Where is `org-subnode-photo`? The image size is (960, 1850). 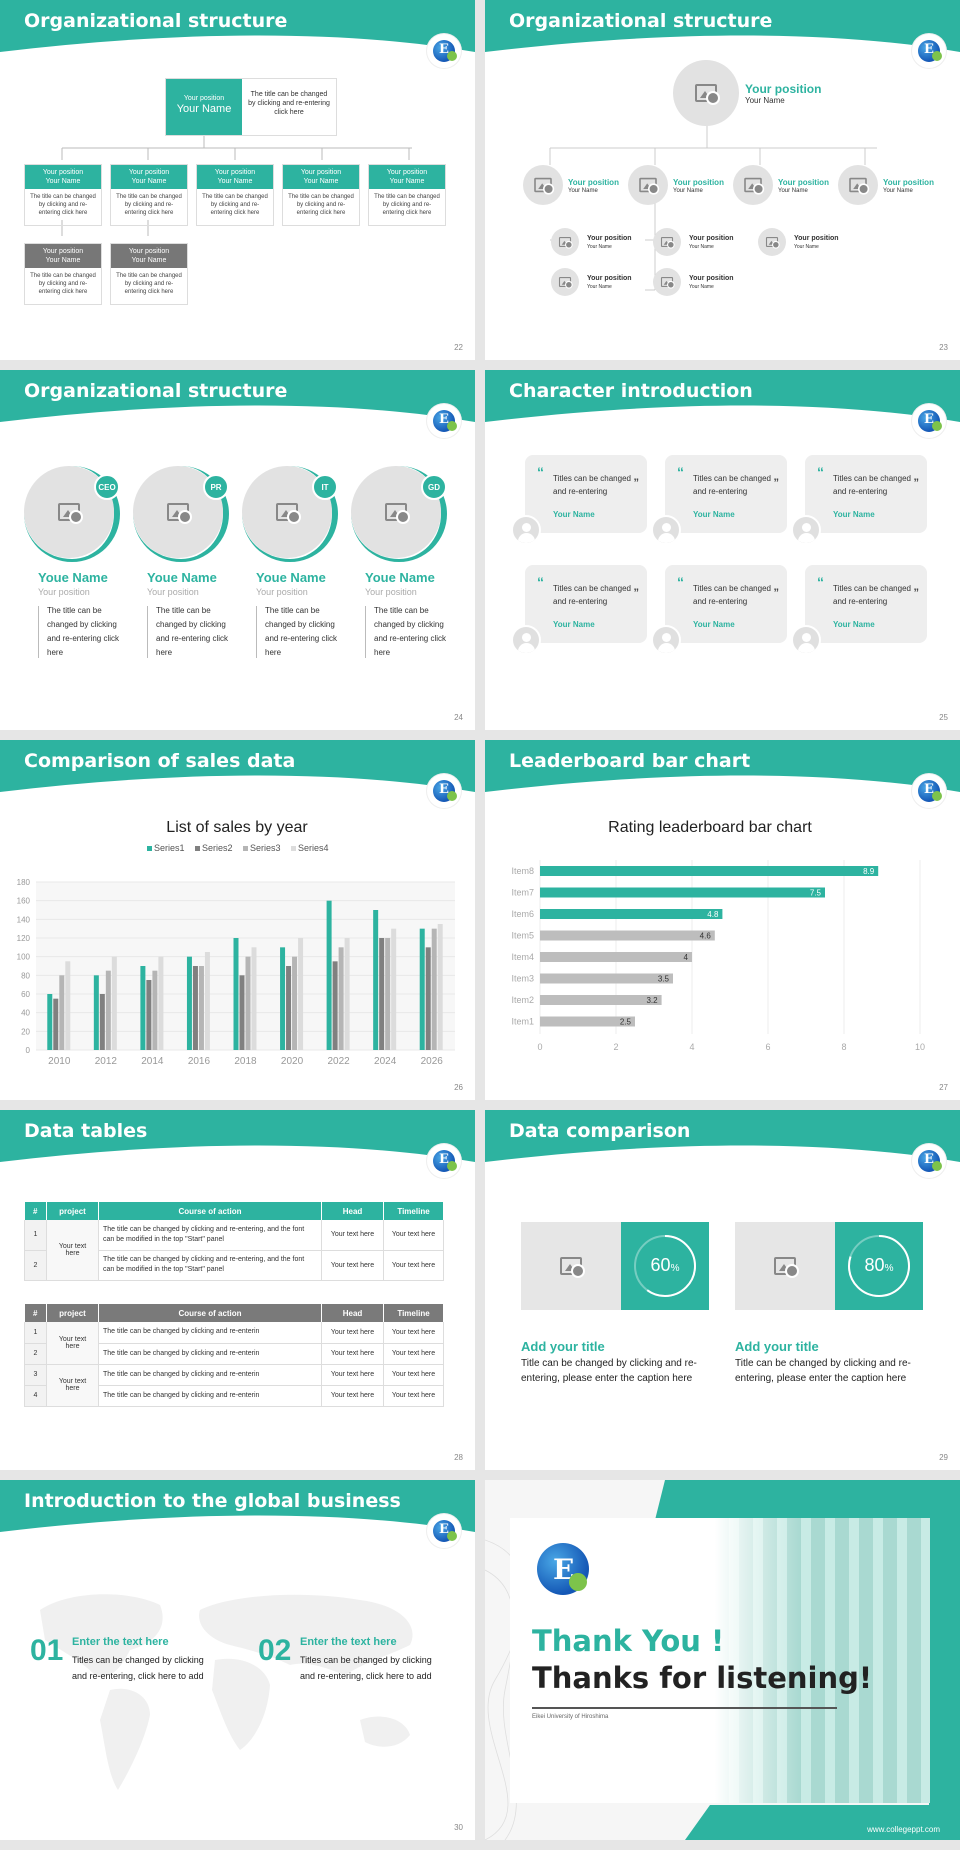
org-subnode-photo is located at coordinates (667, 282).